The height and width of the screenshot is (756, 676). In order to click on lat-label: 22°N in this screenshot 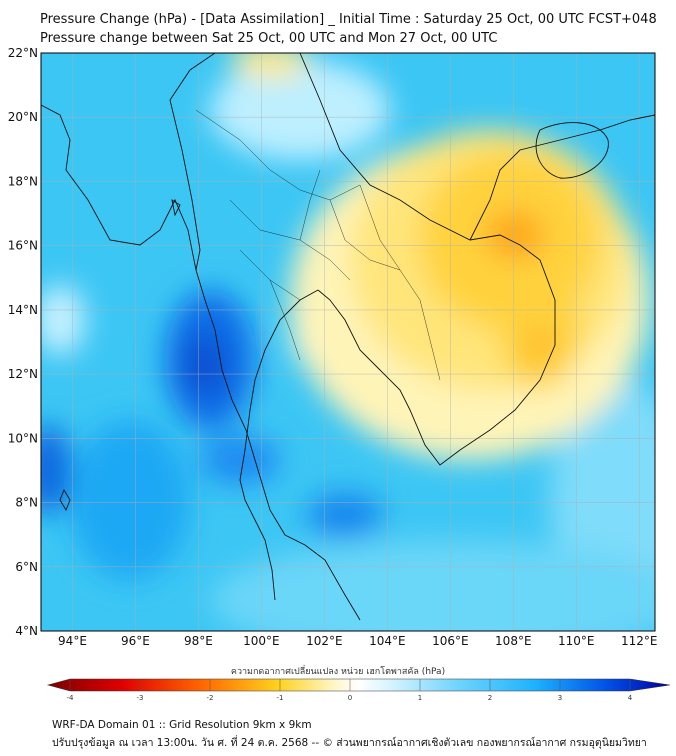, I will do `click(23, 53)`.